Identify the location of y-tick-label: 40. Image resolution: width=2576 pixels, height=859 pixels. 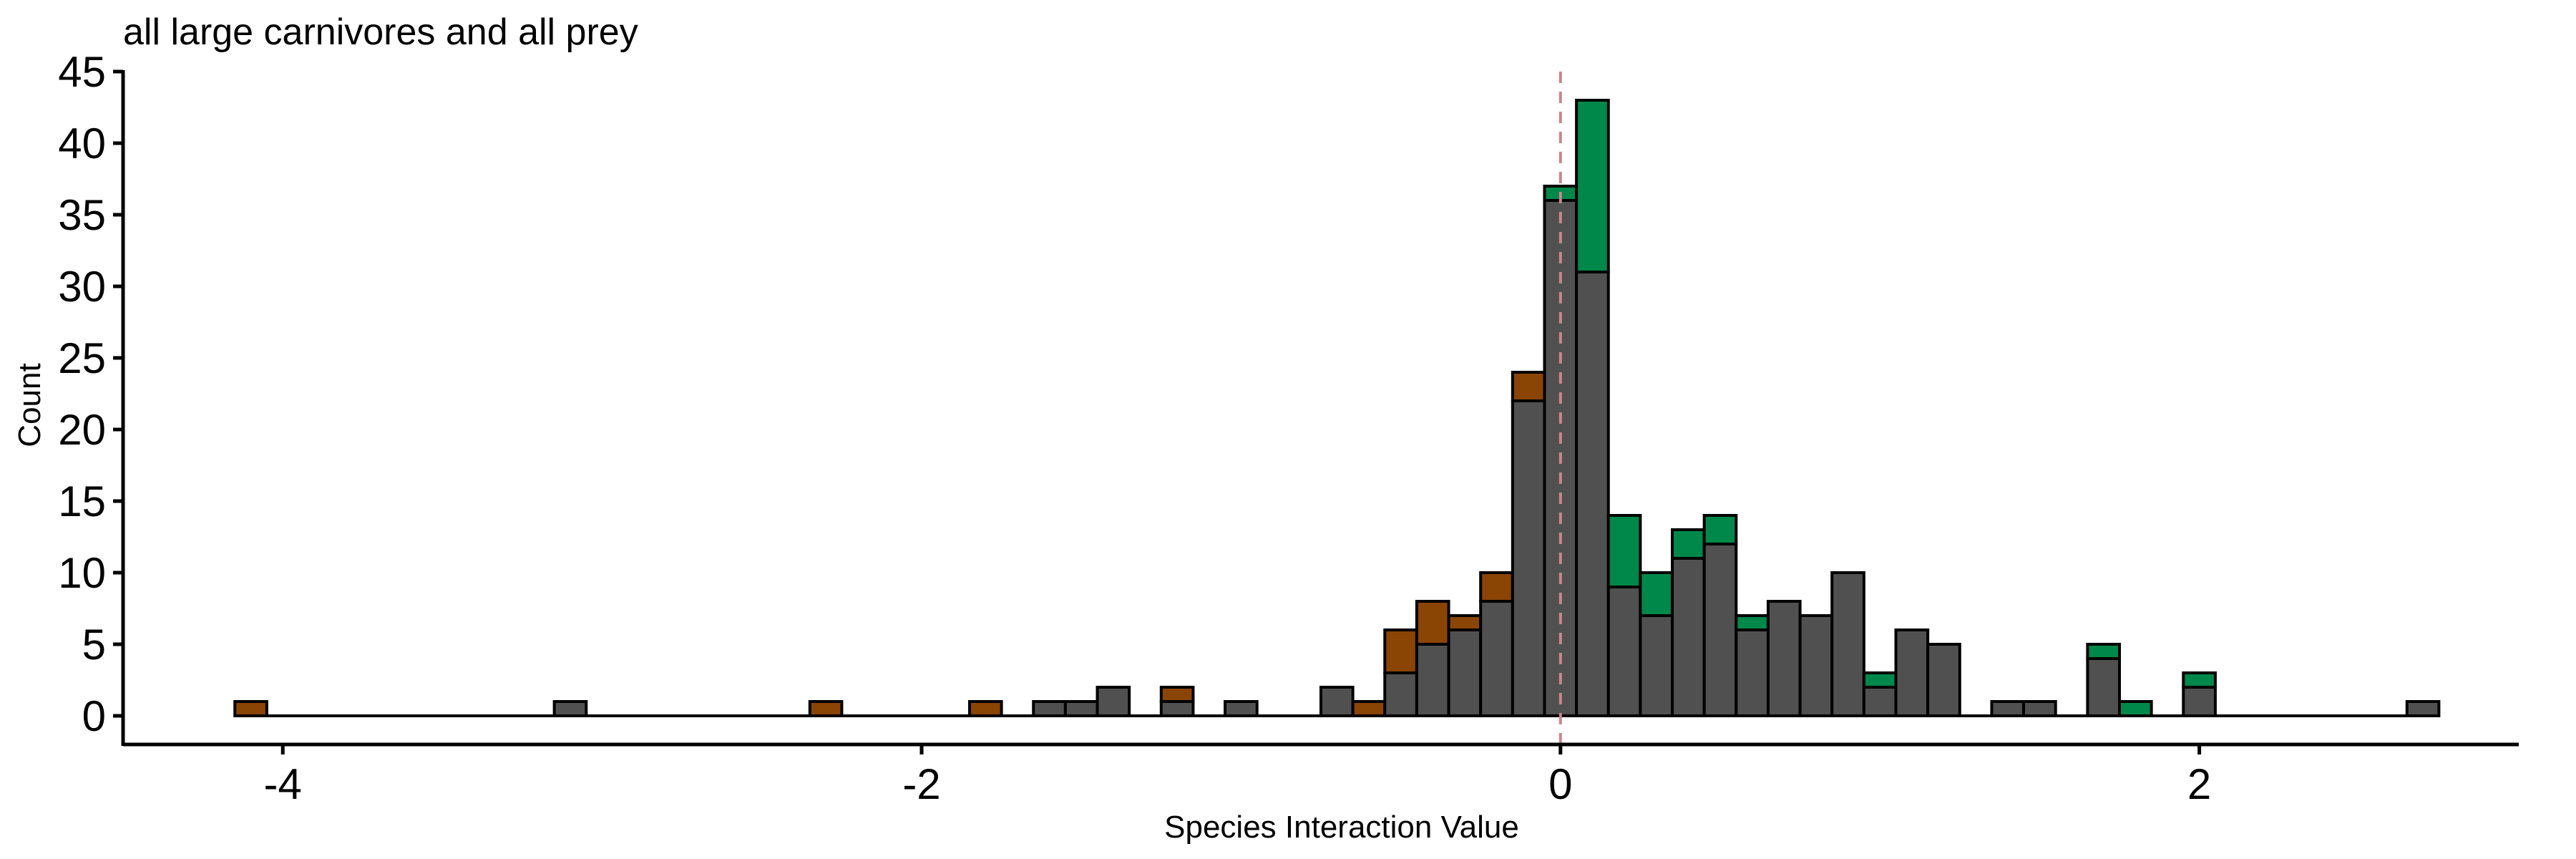
(82, 144).